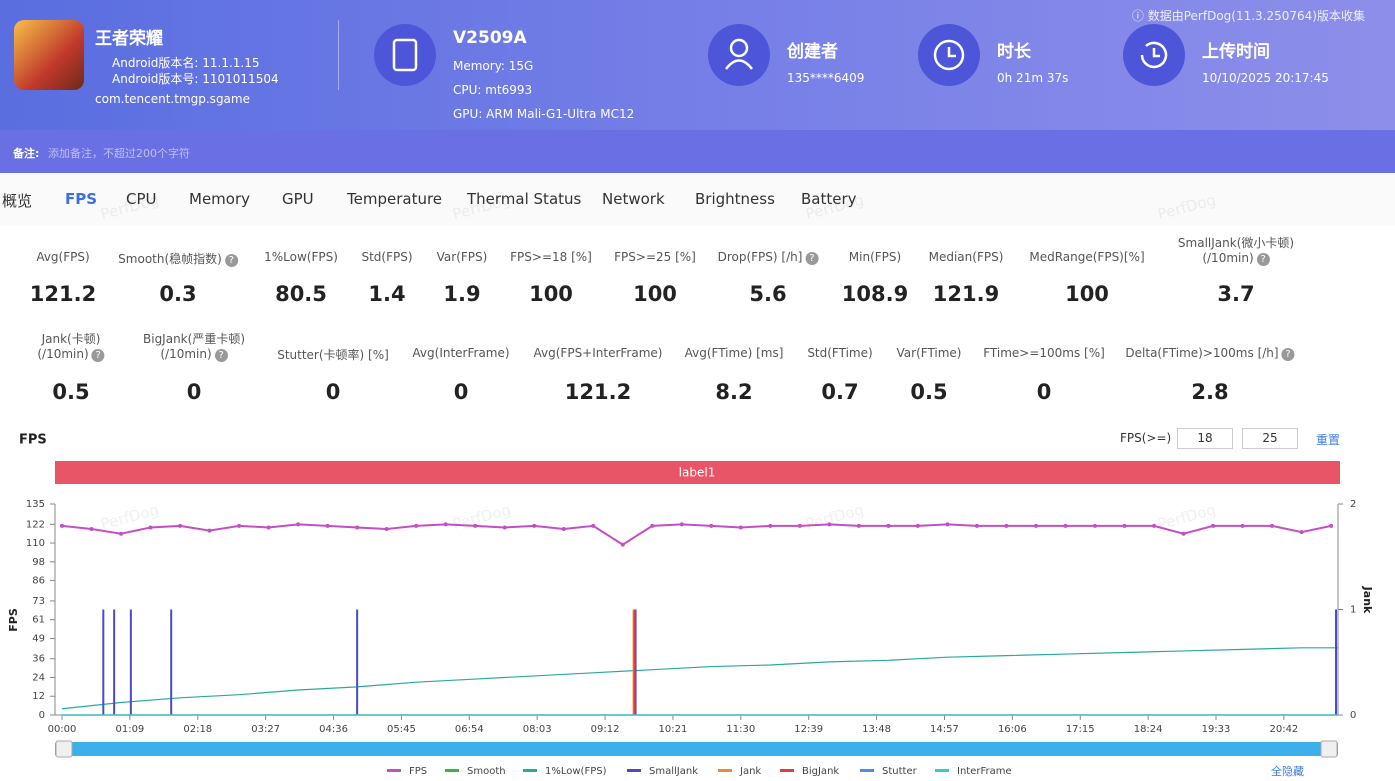 The image size is (1395, 781). I want to click on x-tick-label: 13:48, so click(876, 729).